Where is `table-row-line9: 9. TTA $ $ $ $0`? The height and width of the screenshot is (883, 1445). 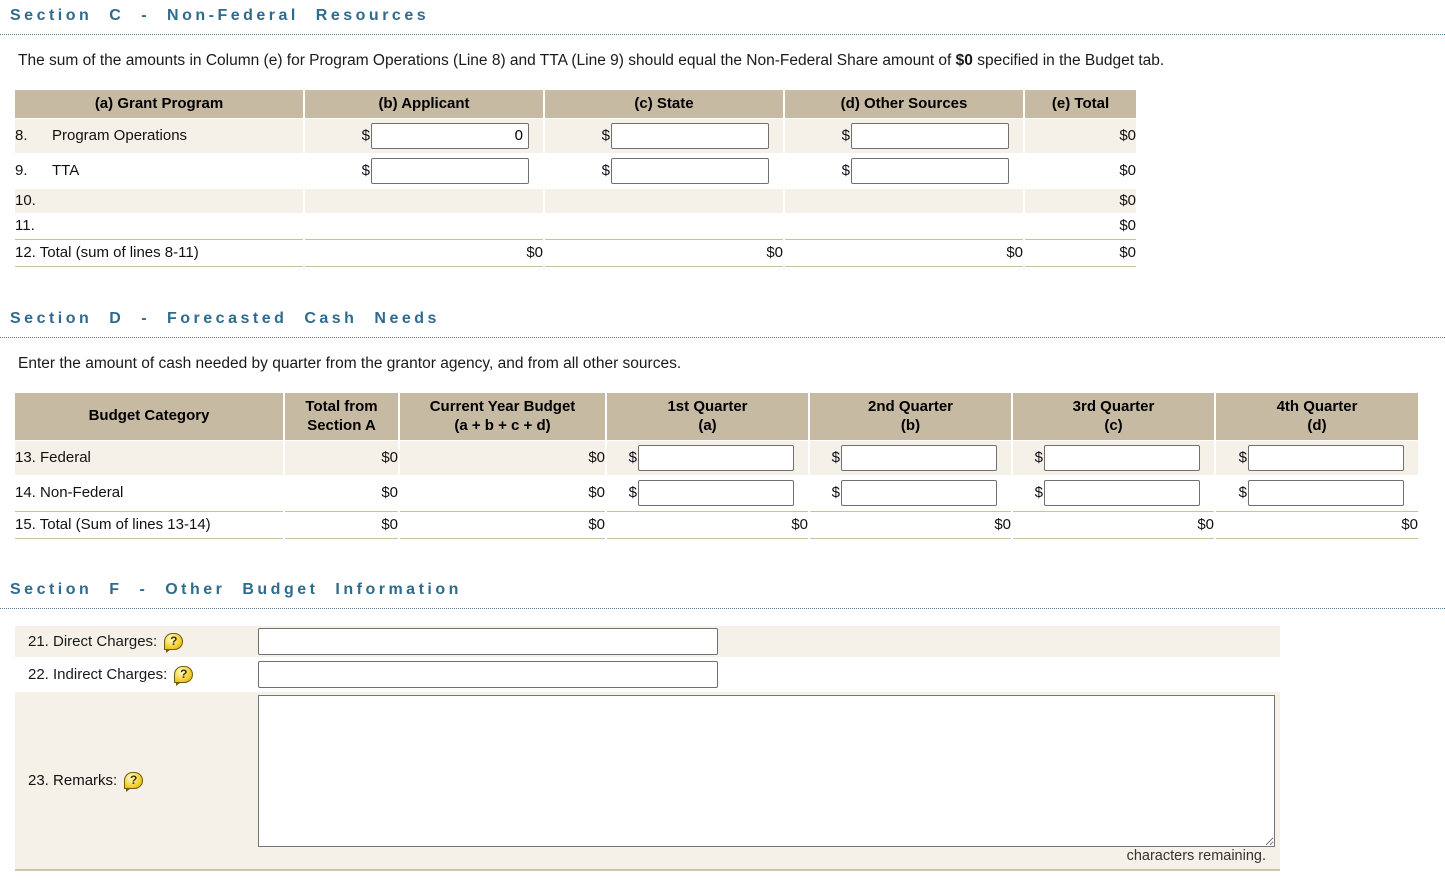 table-row-line9: 9. TTA $ $ $ $0 is located at coordinates (575, 171).